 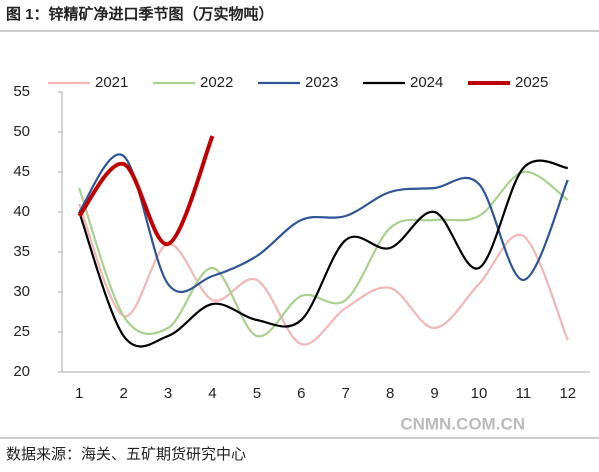 What do you see at coordinates (212, 393) in the screenshot?
I see `x-tick-label: 4` at bounding box center [212, 393].